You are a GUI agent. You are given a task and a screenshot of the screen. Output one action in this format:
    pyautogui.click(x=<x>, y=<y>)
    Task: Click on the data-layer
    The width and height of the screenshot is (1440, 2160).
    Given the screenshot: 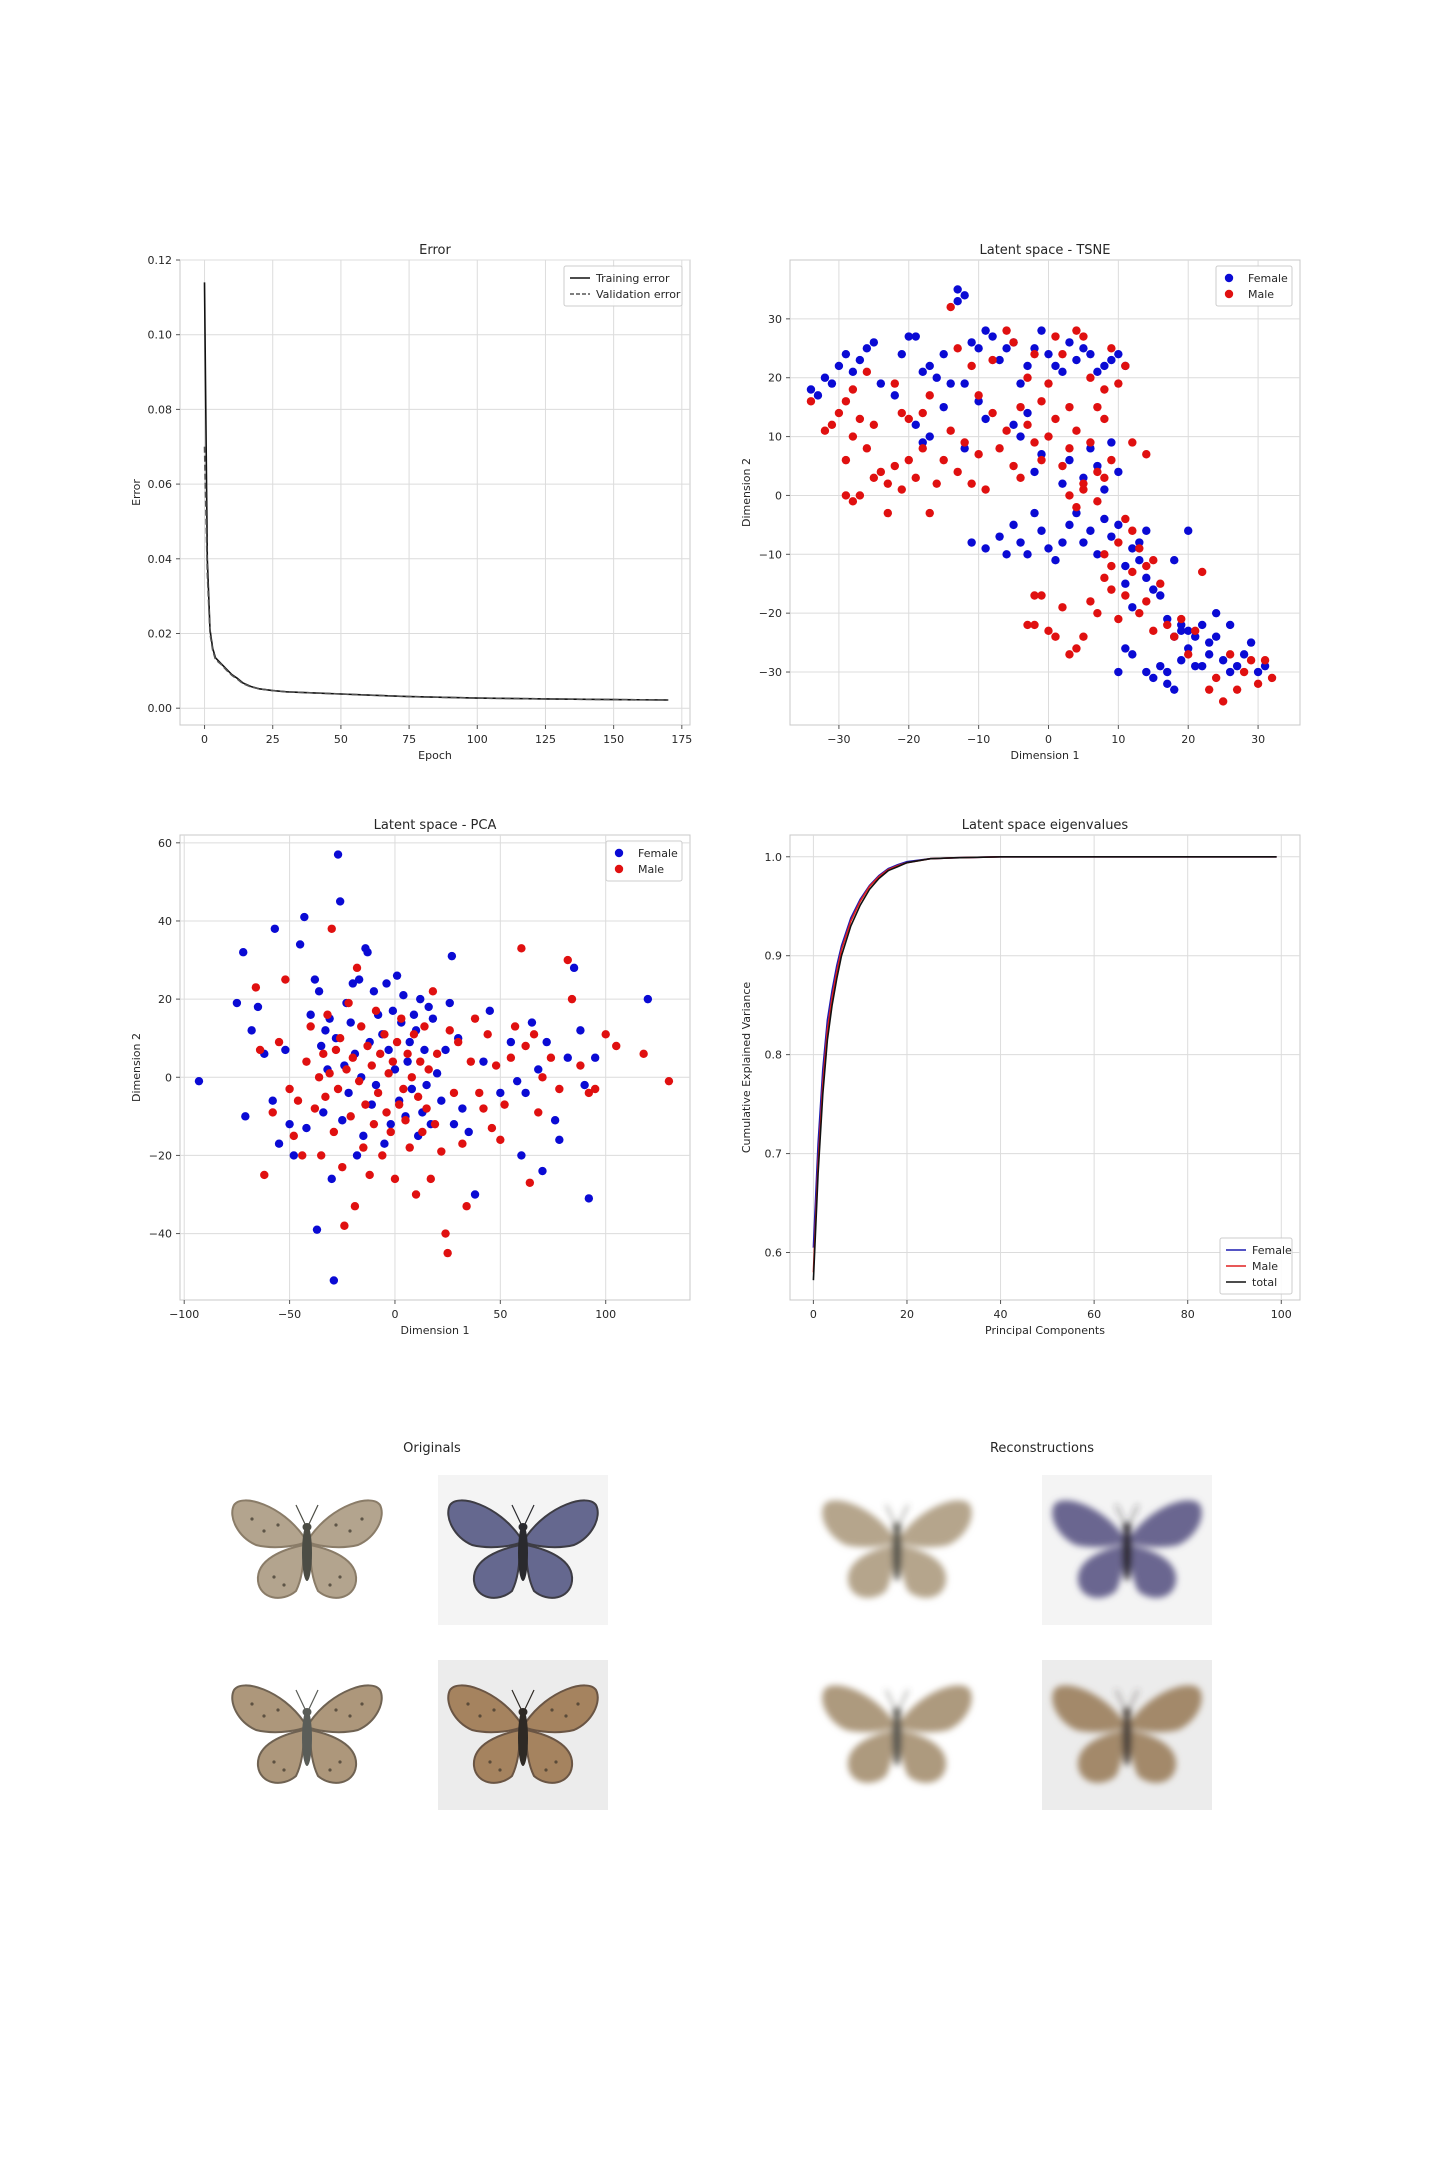 What is the action you would take?
    pyautogui.click(x=434, y=1067)
    